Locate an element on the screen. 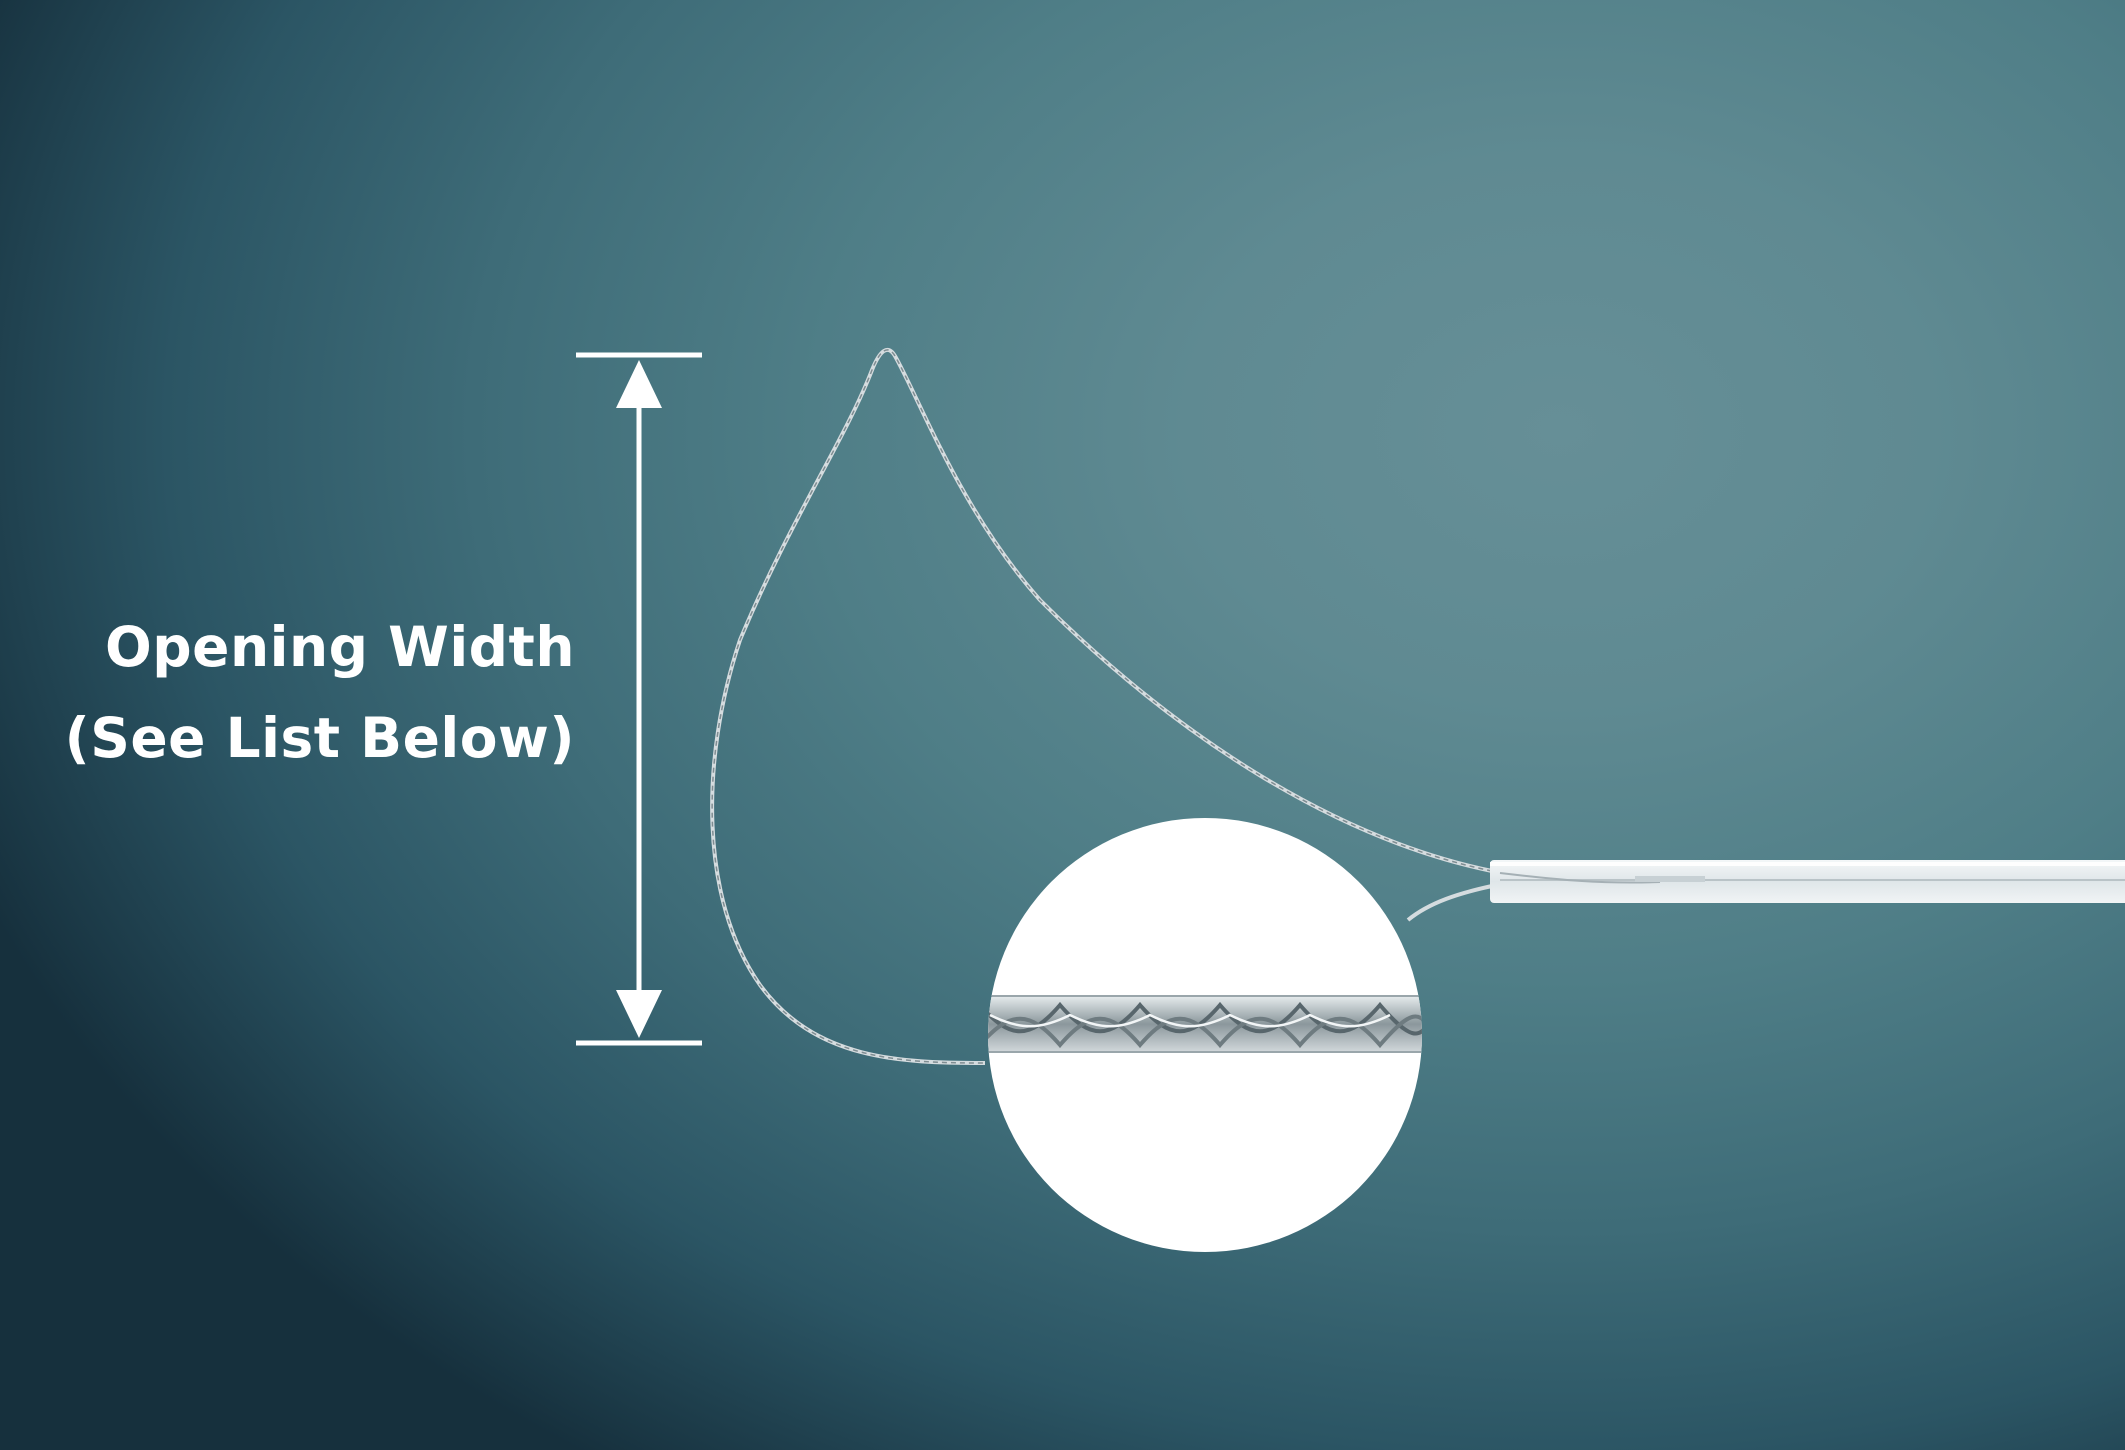 Image resolution: width=2125 pixels, height=1450 pixels. catheter-sheath is located at coordinates (1807, 881).